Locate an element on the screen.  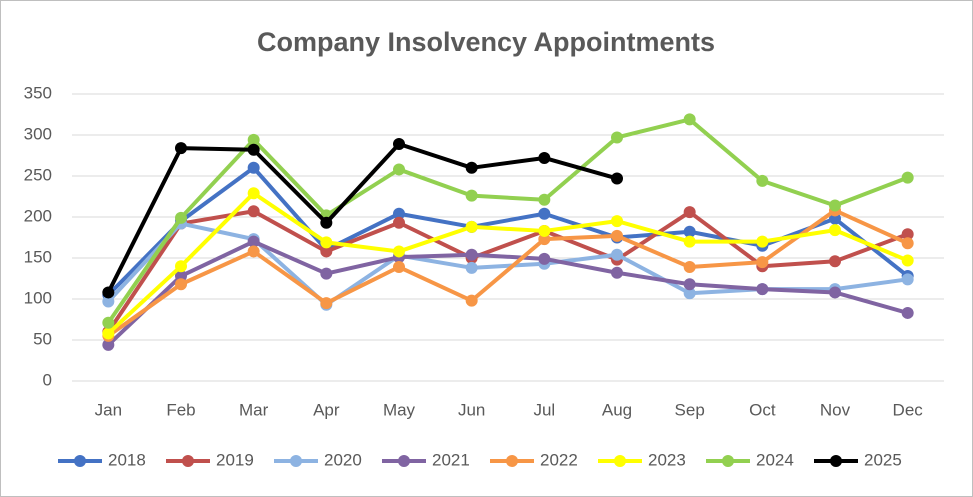
x-tick-label: May is located at coordinates (399, 409).